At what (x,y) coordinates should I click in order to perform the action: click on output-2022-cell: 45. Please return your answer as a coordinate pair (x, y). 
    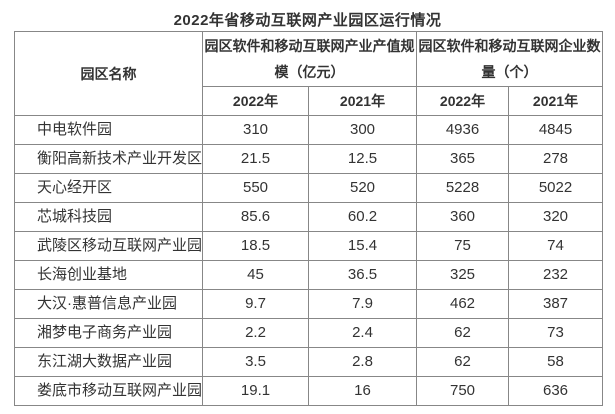
    Looking at the image, I should click on (255, 275).